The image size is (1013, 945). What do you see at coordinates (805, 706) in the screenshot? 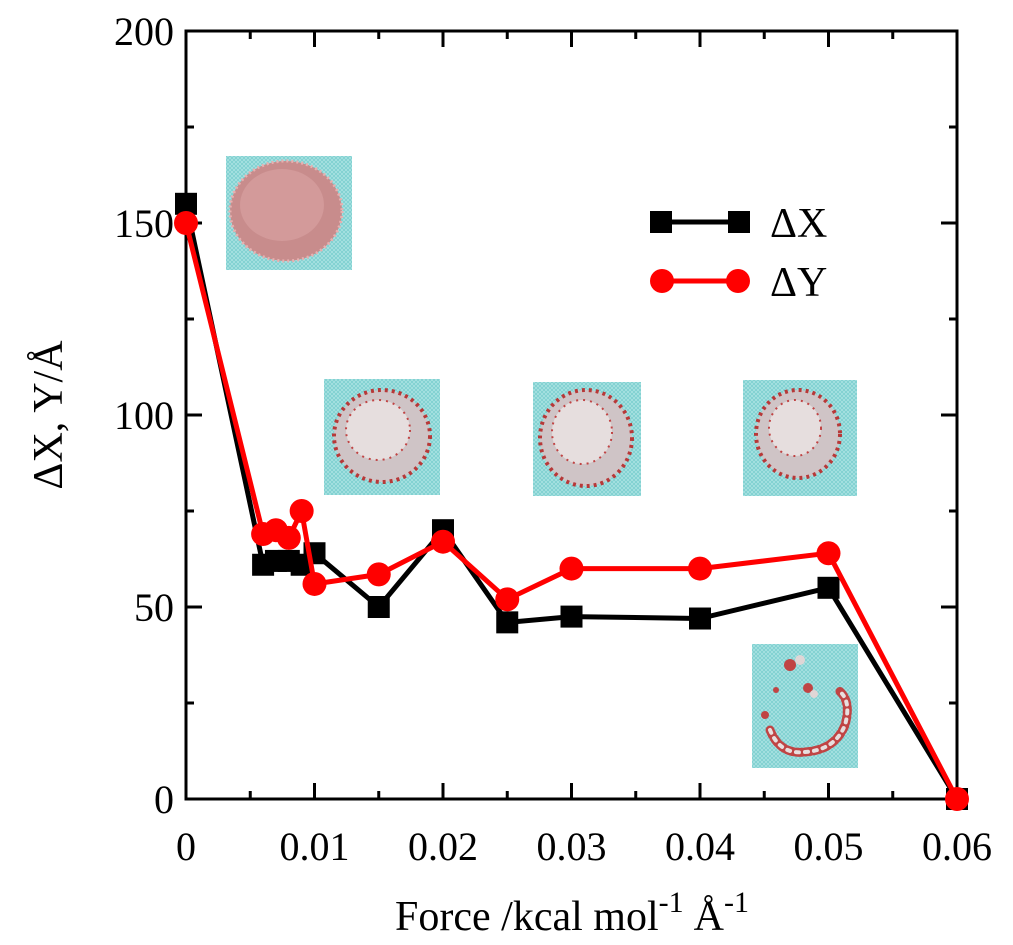
I see `inset-snapshot-fragmented` at bounding box center [805, 706].